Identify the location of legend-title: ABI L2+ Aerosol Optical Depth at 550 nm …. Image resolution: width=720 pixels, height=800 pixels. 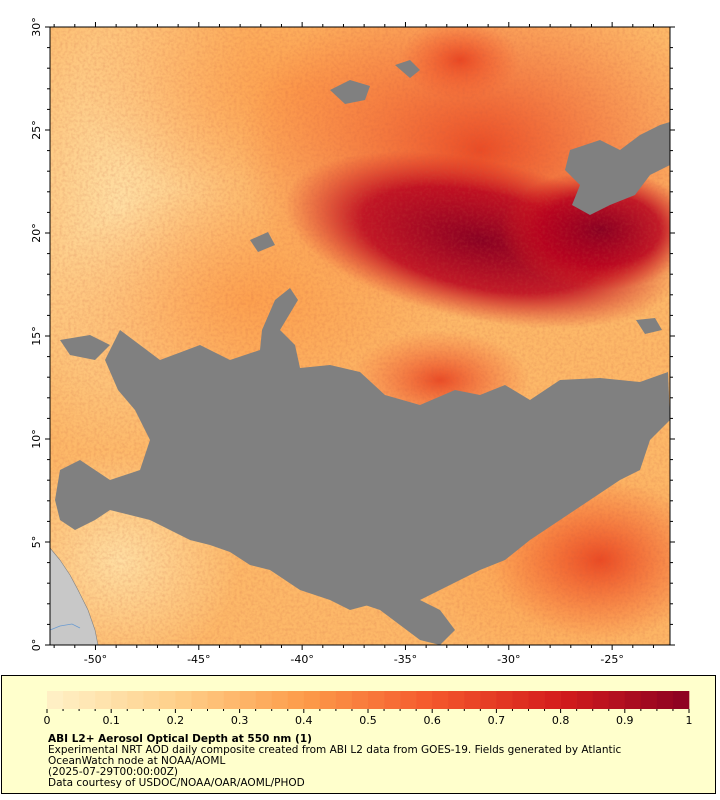
(180, 739).